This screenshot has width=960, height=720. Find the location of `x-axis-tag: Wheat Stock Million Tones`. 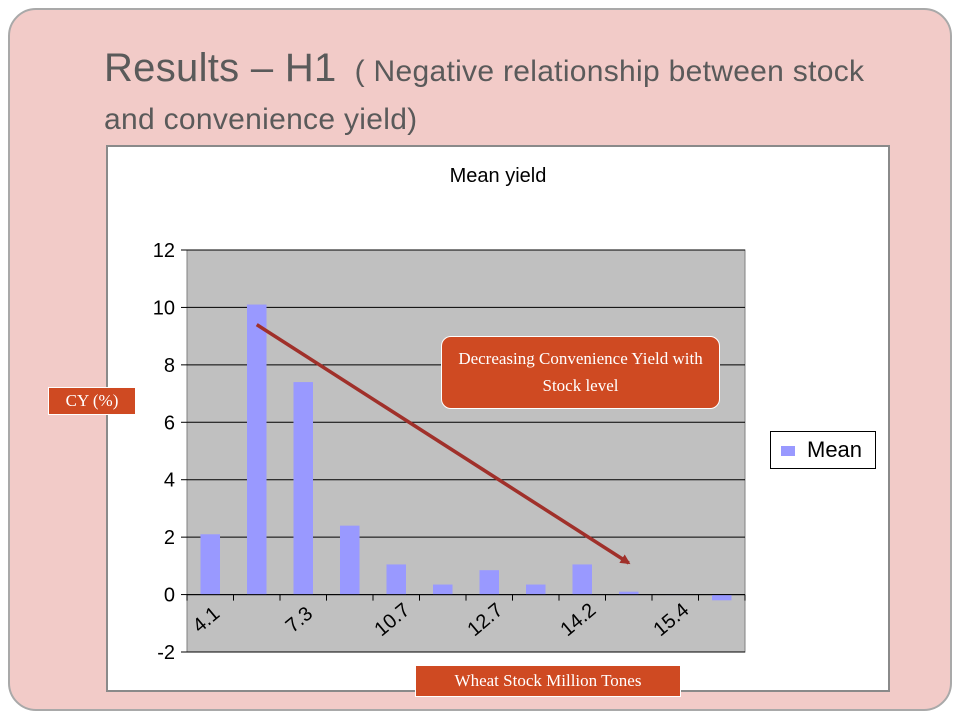

x-axis-tag: Wheat Stock Million Tones is located at coordinates (548, 681).